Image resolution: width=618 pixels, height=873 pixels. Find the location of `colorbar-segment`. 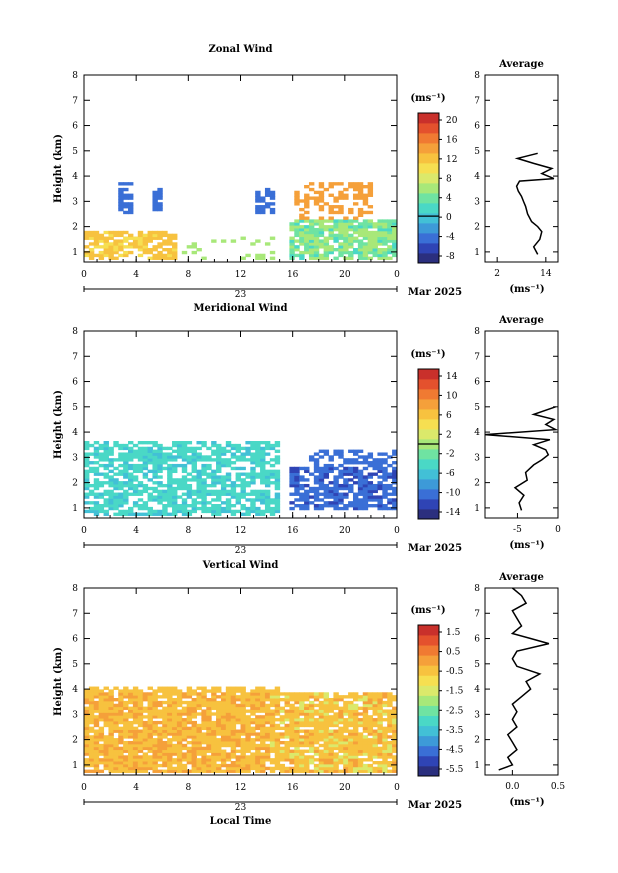

colorbar-segment is located at coordinates (428, 700).